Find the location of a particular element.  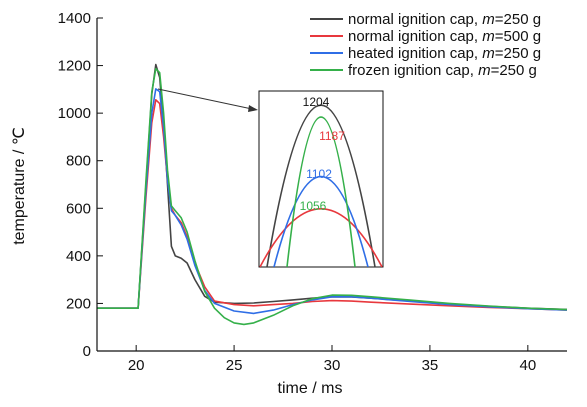

y-tick-label: 1400 is located at coordinates (74, 18).